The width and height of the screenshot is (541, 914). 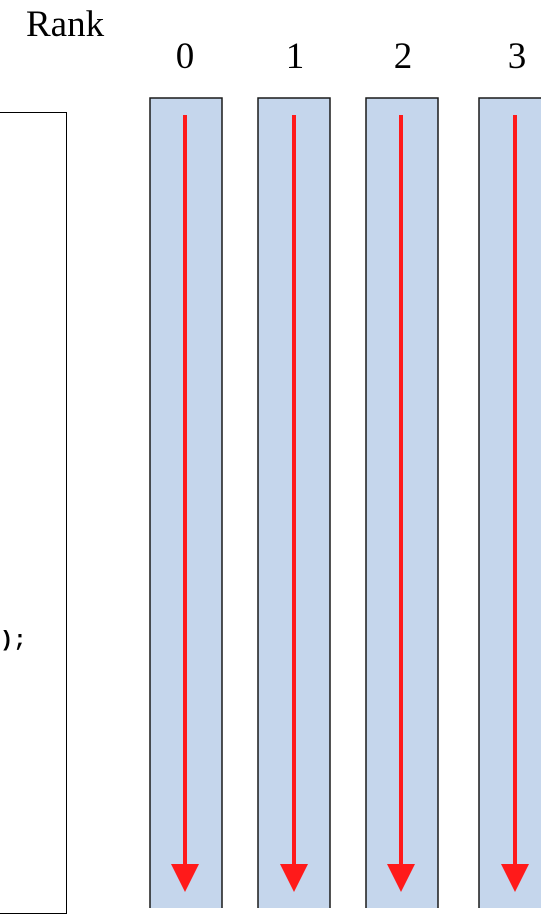 I want to click on rank-1-lane, so click(x=294, y=502).